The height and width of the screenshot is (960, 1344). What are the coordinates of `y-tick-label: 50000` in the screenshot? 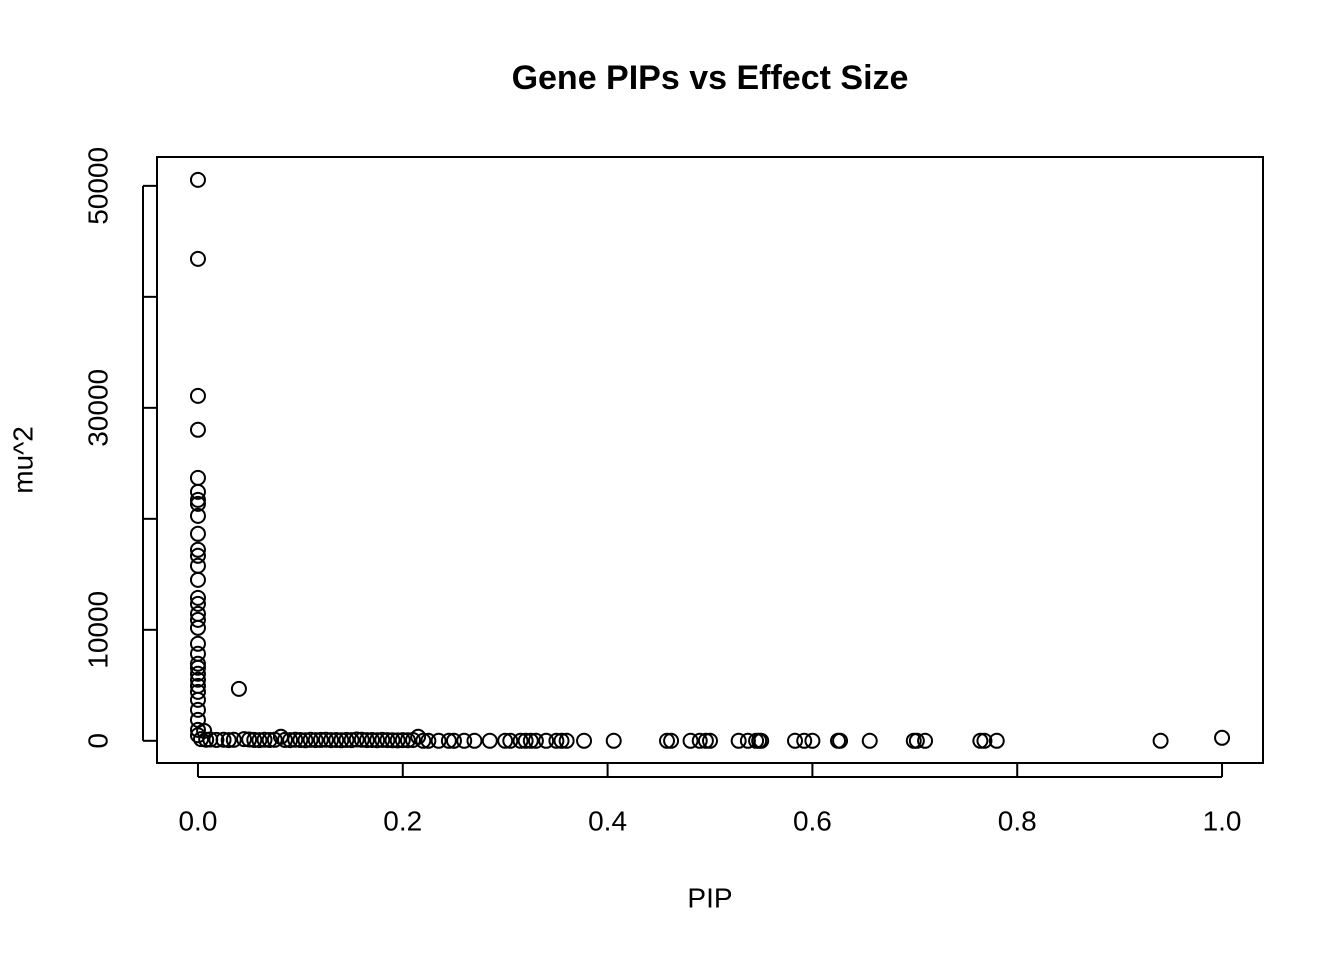 It's located at (97, 186).